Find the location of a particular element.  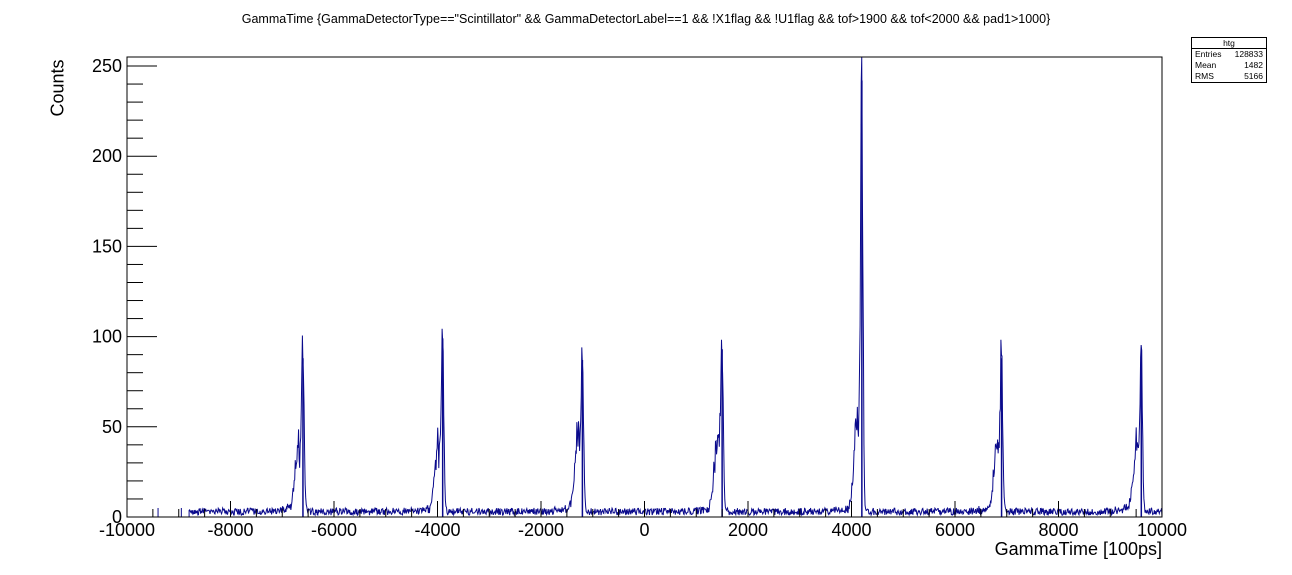

x-tick-label: -8000 is located at coordinates (230, 530).